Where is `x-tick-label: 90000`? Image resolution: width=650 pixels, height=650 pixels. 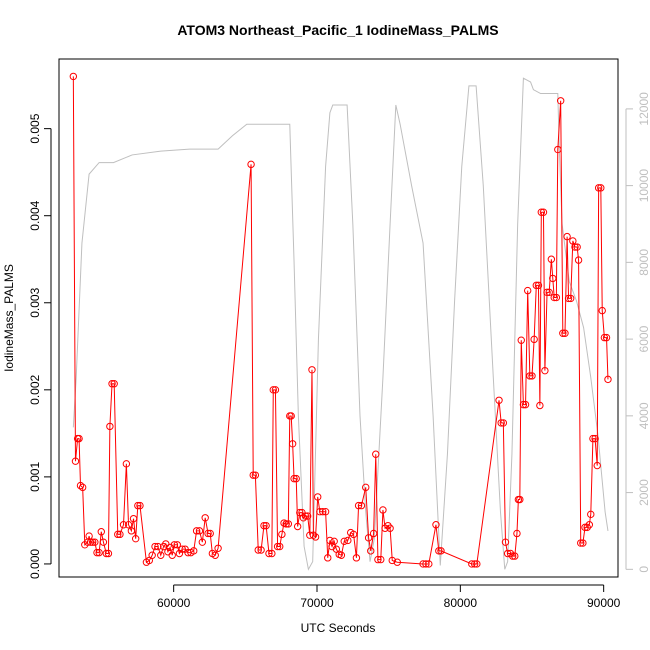
x-tick-label: 90000 is located at coordinates (604, 603).